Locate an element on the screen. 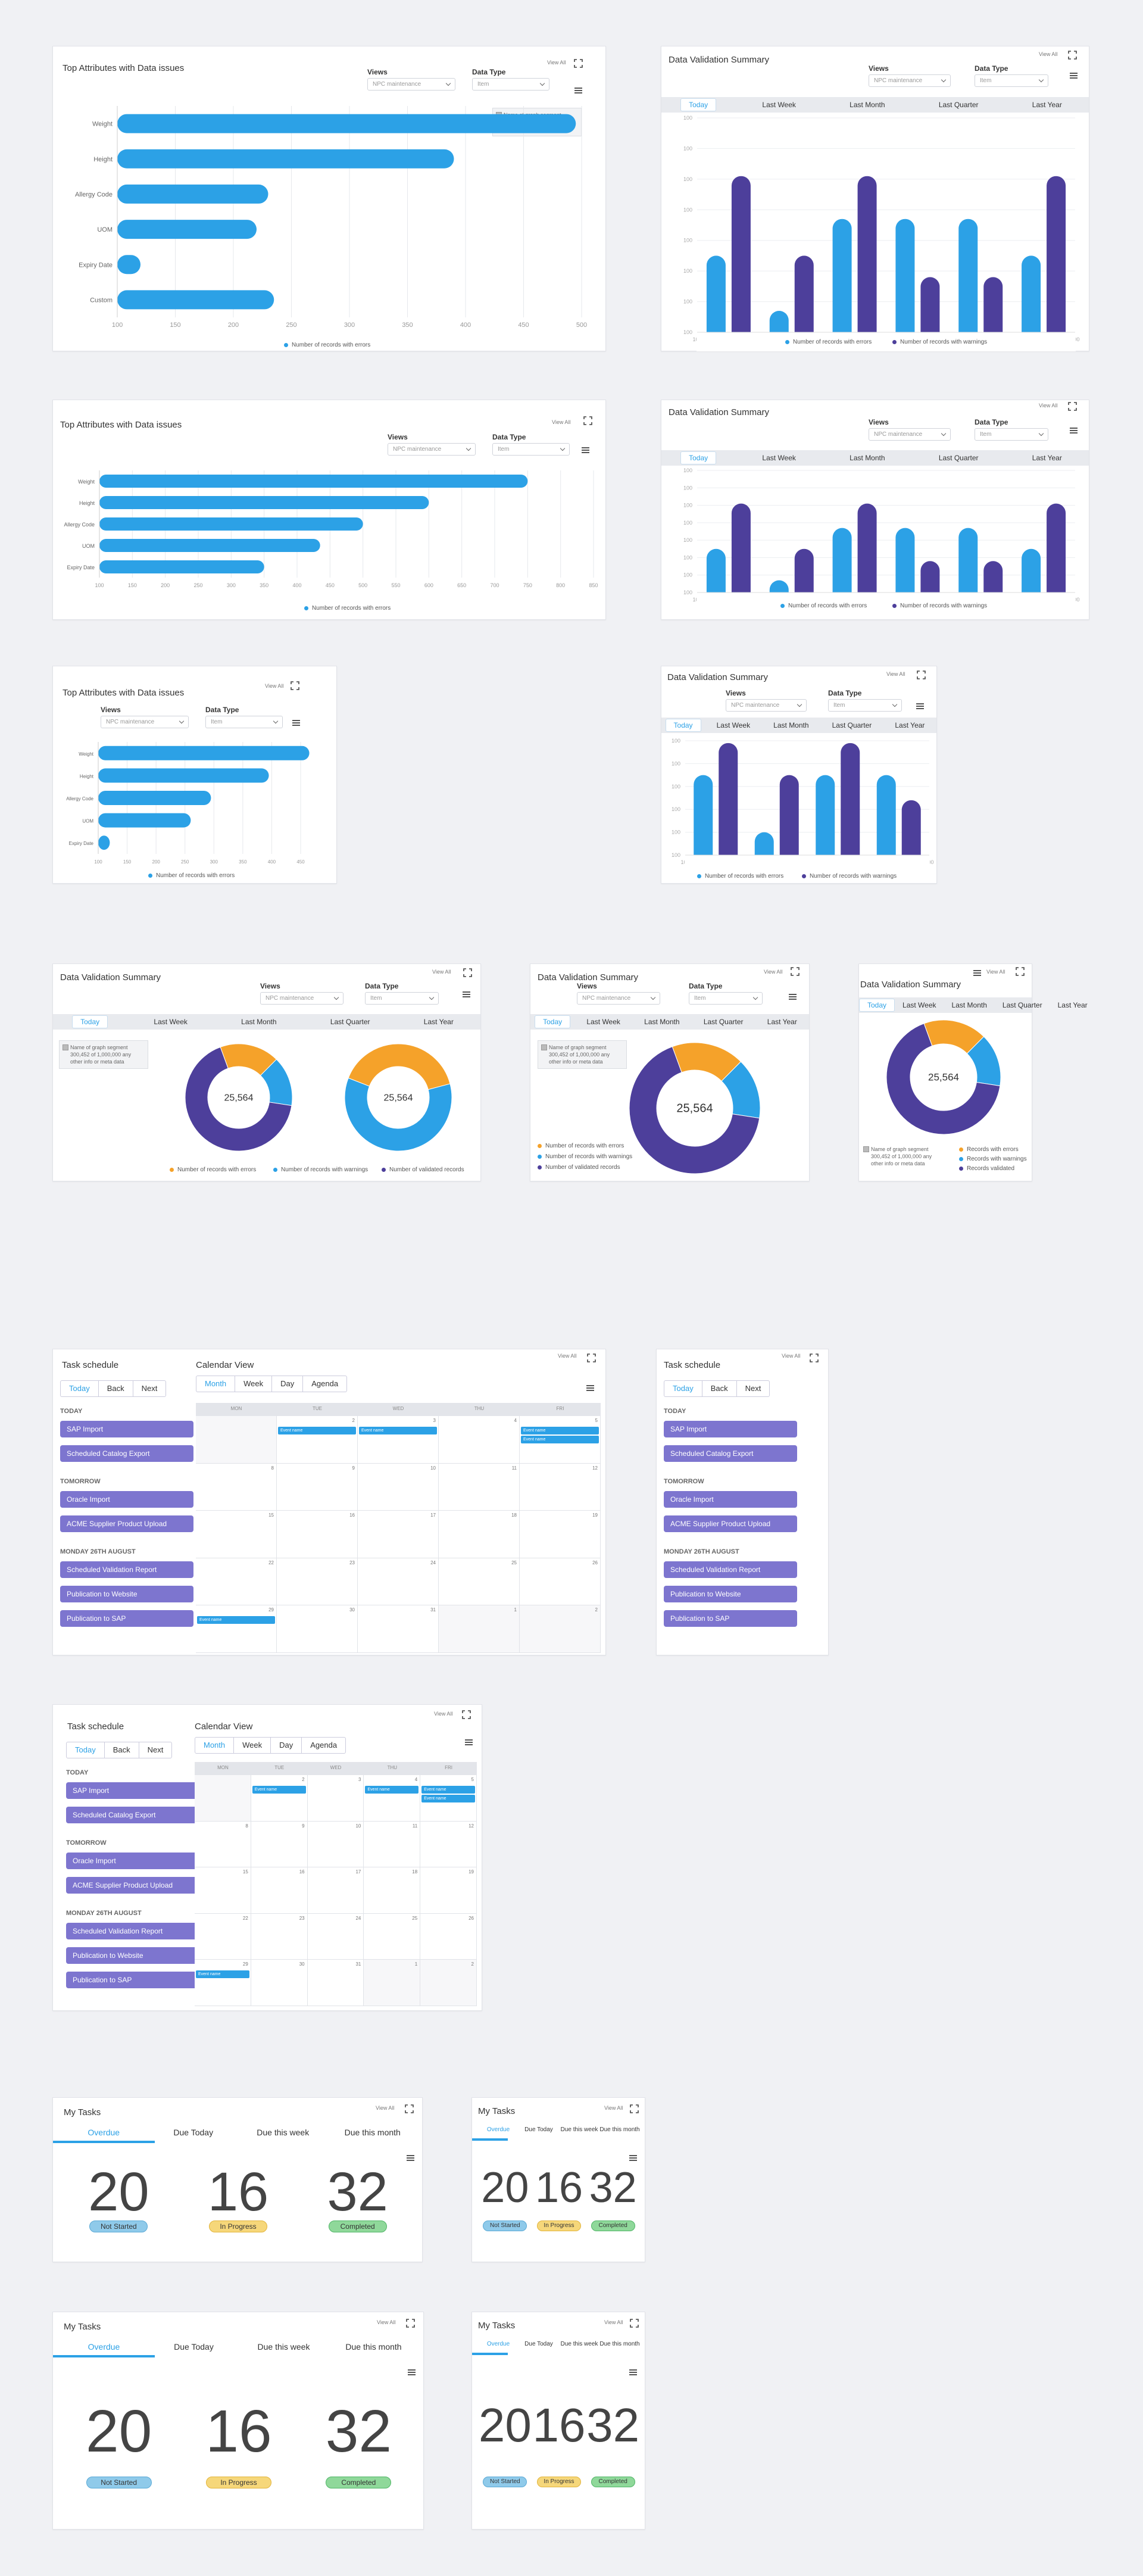 The image size is (1143, 2576). calendar-day: 1 is located at coordinates (393, 1983).